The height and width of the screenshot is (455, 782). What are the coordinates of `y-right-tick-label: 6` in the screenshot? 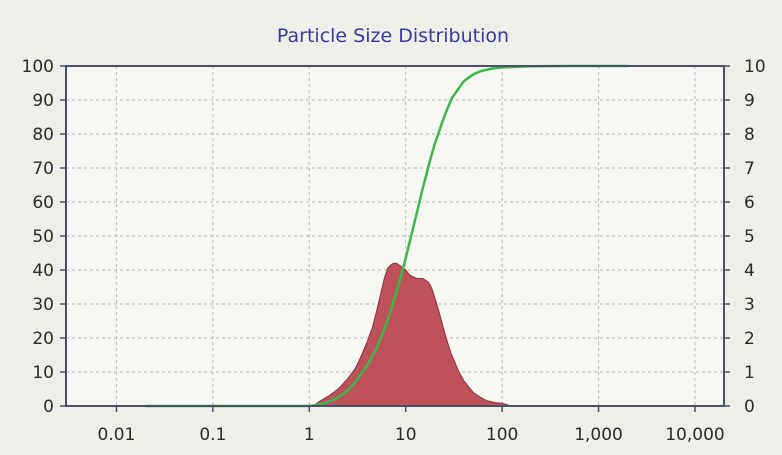 It's located at (749, 203).